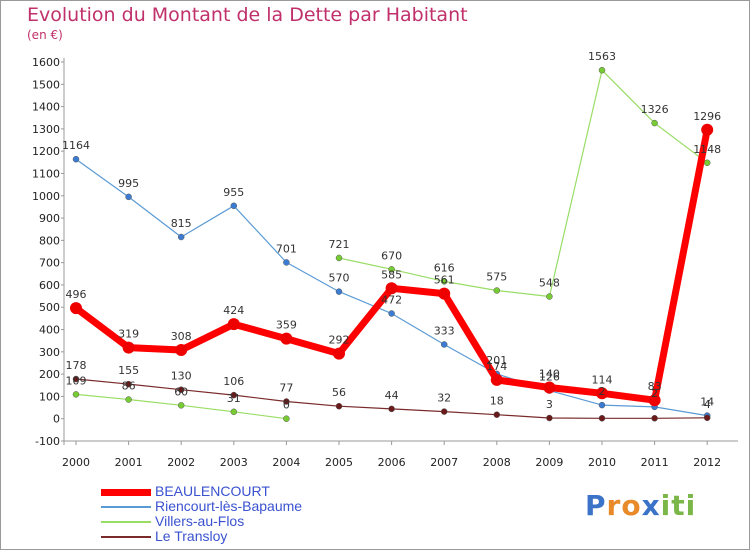  What do you see at coordinates (49, 396) in the screenshot?
I see `y-tick-label: 100` at bounding box center [49, 396].